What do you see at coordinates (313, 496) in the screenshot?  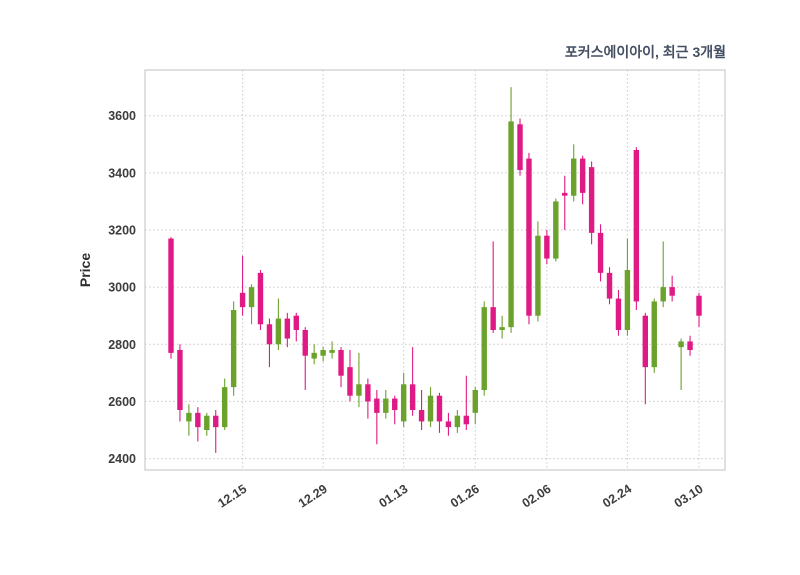 I see `x-tick-label: 12.29` at bounding box center [313, 496].